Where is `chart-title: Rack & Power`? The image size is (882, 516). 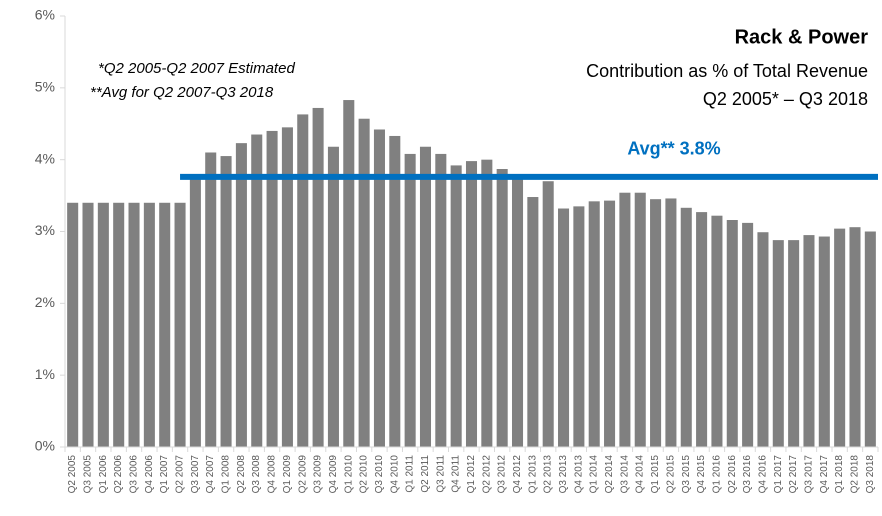
chart-title: Rack & Power is located at coordinates (802, 37).